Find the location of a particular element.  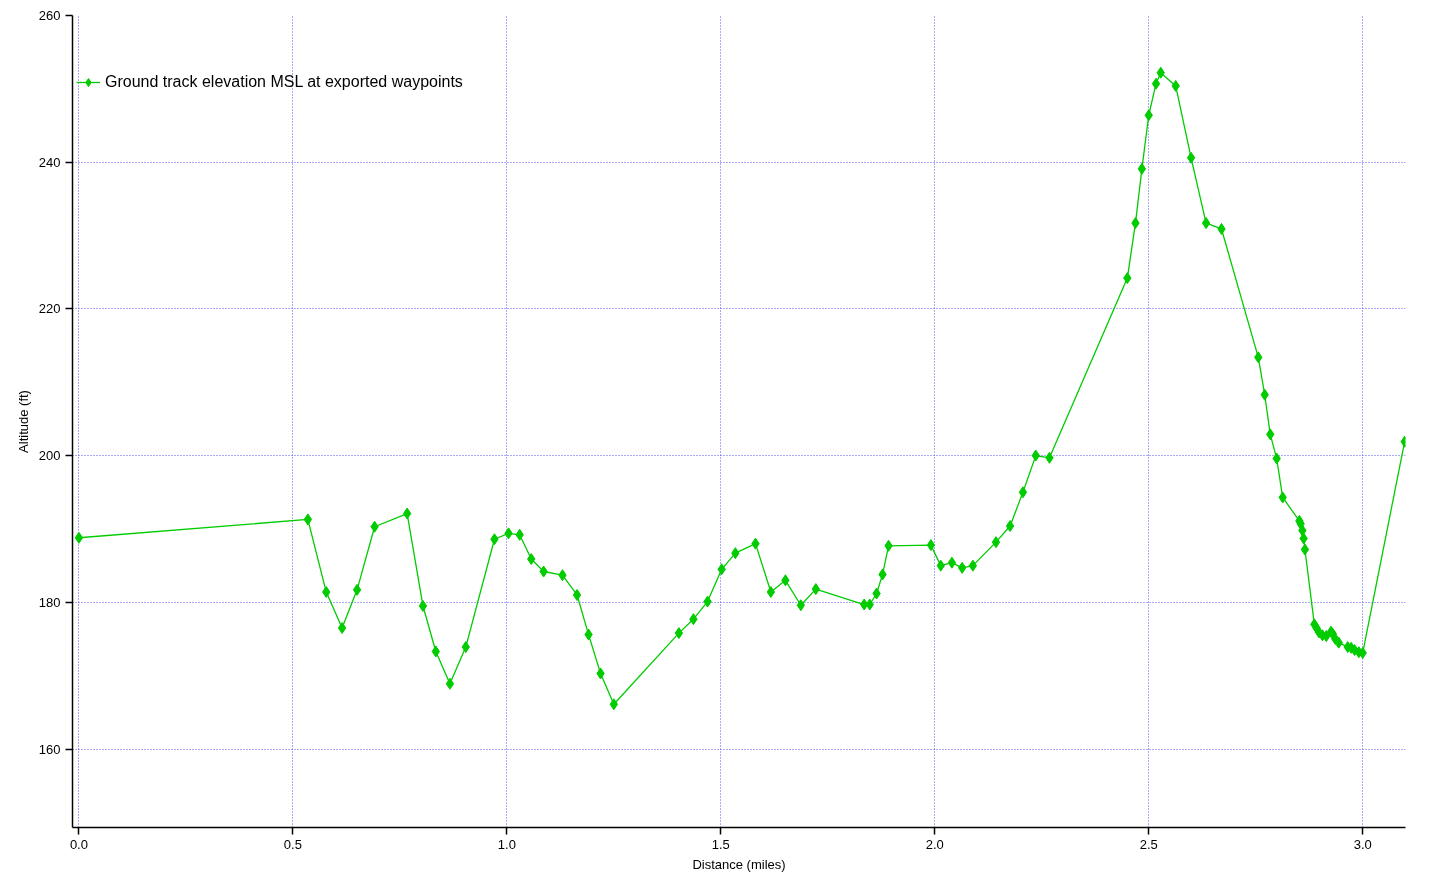

x-tick-label: 2.5 is located at coordinates (1148, 844).